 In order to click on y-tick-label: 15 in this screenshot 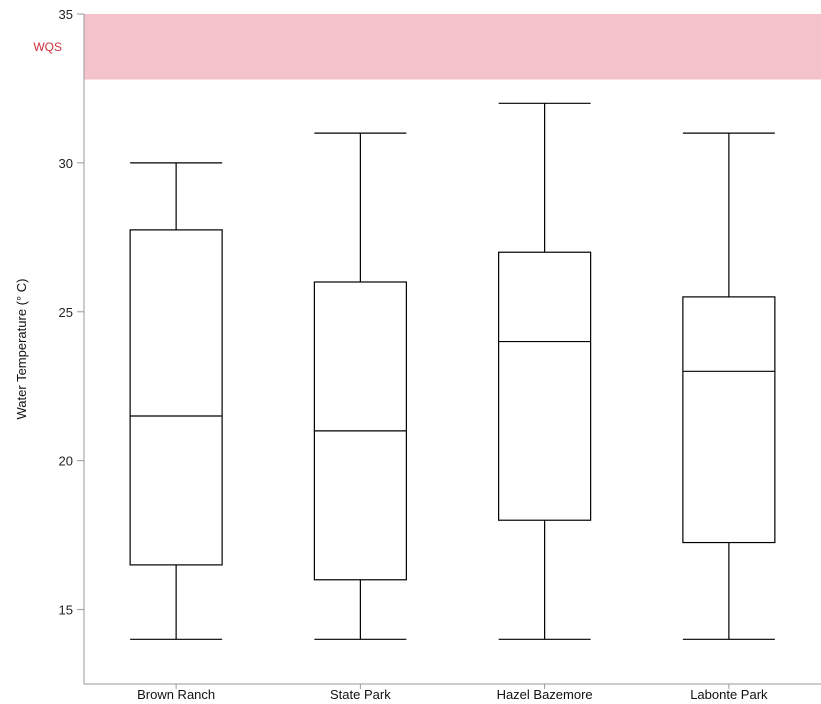, I will do `click(66, 610)`.